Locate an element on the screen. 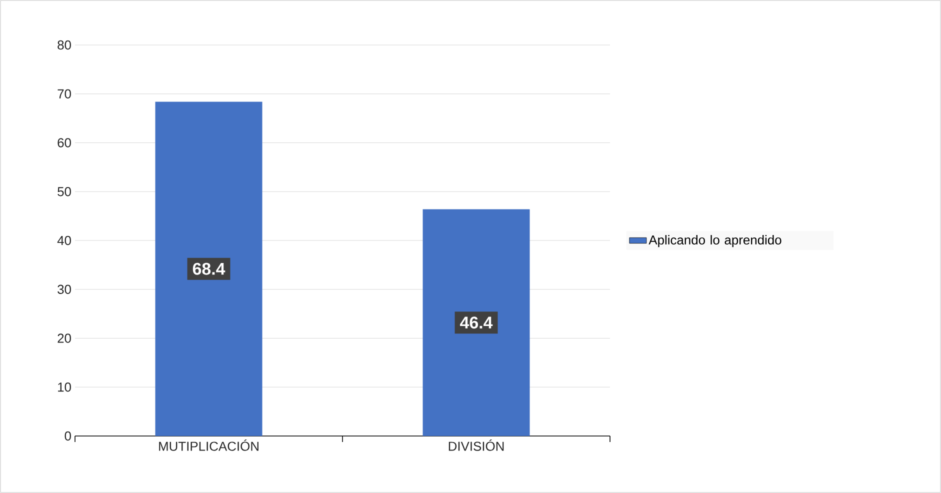  data-label: 46.4 is located at coordinates (476, 322).